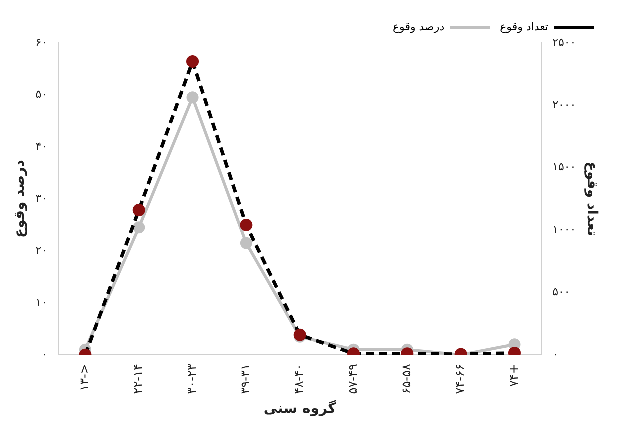 Image resolution: width=617 pixels, height=432 pixels. Describe the element at coordinates (20, 199) in the screenshot. I see `y-axis-title: درصد وقوع` at that location.